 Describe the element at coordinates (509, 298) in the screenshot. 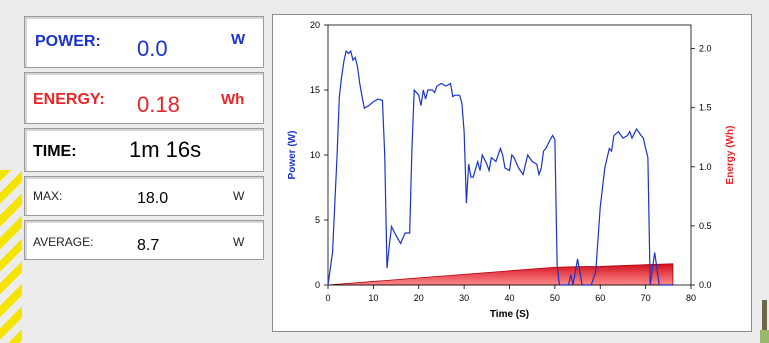

I see `x-tick-label: 40` at that location.